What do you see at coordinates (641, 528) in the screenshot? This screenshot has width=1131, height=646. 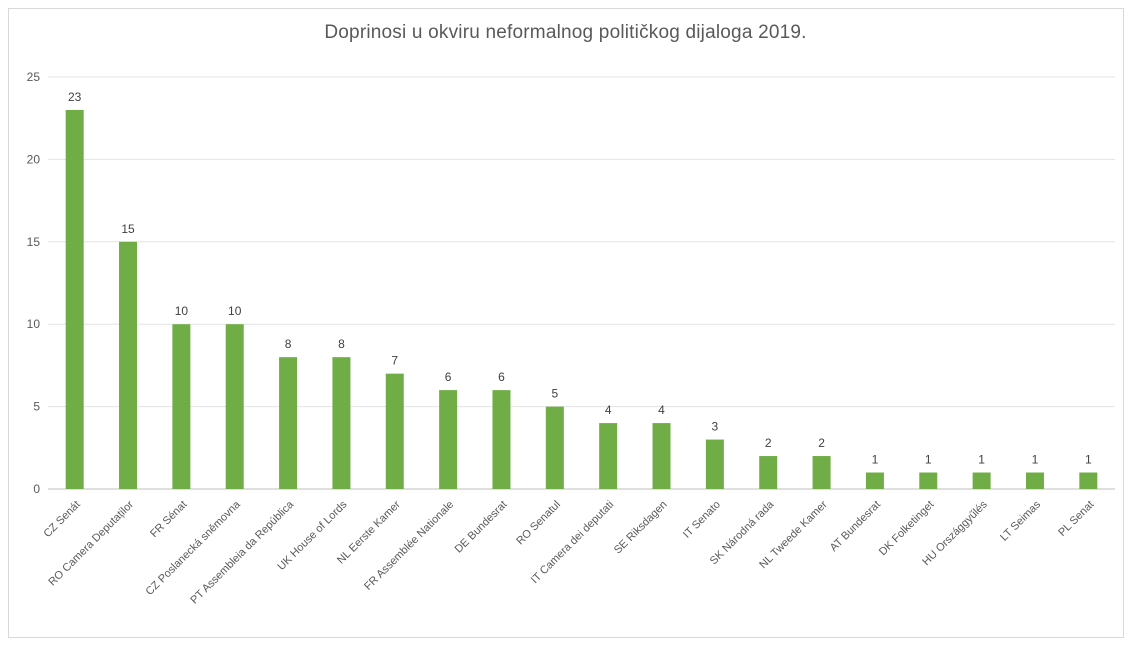 I see `x-tick-label: SE Riksdagen` at bounding box center [641, 528].